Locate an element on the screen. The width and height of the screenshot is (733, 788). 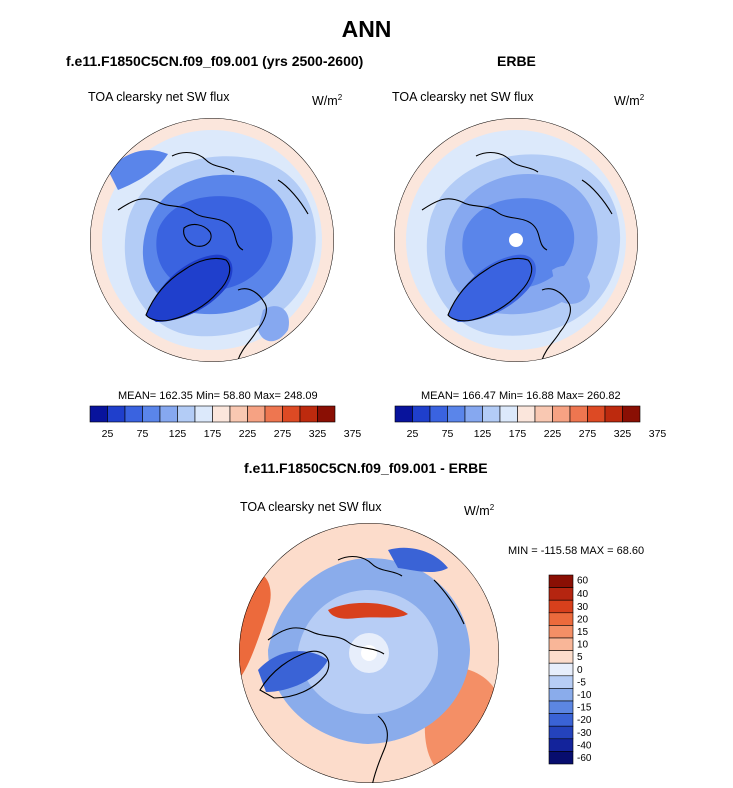
panel-diff-variable: TOA clearsky net SW flux is located at coordinates (311, 507).